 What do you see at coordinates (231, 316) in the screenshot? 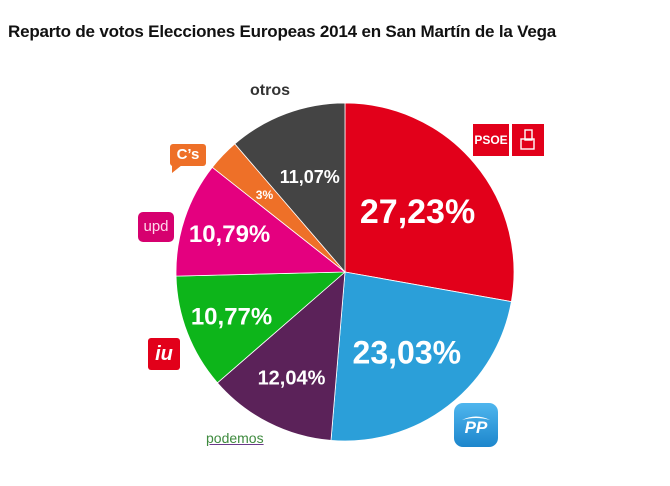
I see `slice-label-iu: 10,77%` at bounding box center [231, 316].